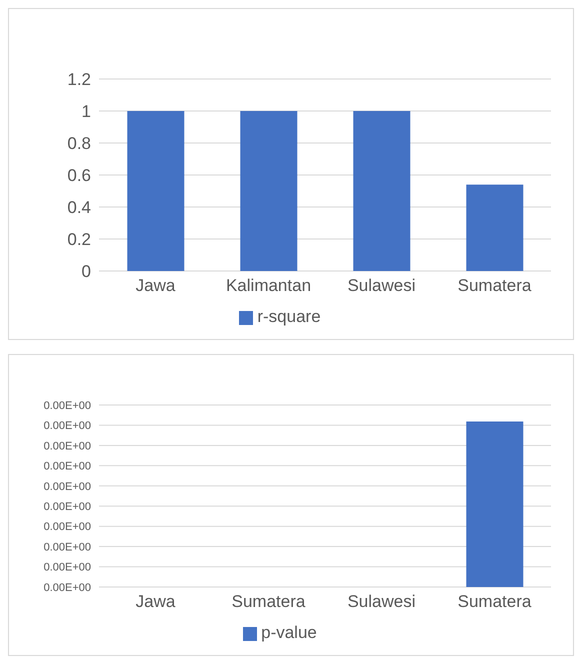 This screenshot has width=577, height=662. What do you see at coordinates (289, 632) in the screenshot?
I see `legend-label: p-value` at bounding box center [289, 632].